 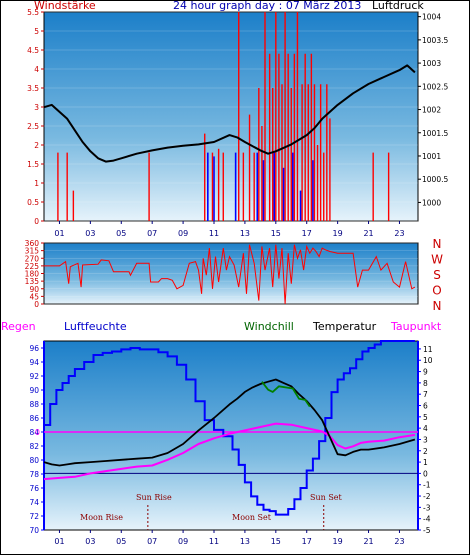 I want to click on pressure-series, so click(x=229, y=113).